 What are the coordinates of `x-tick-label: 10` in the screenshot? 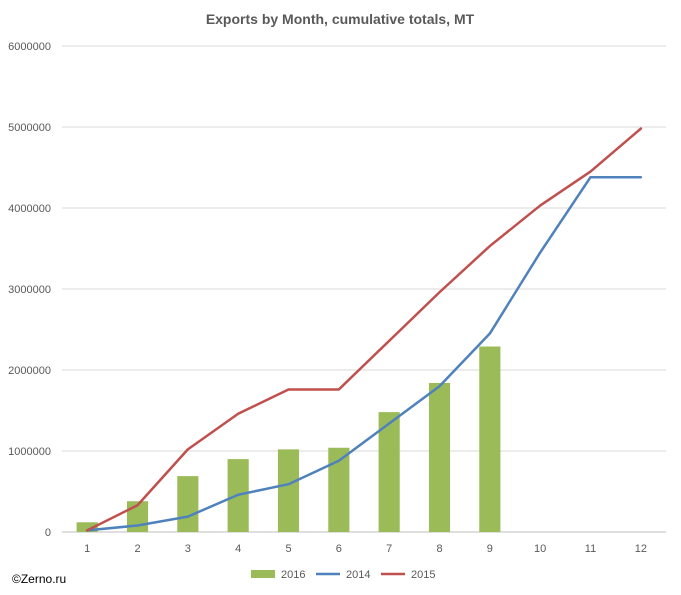 It's located at (540, 549).